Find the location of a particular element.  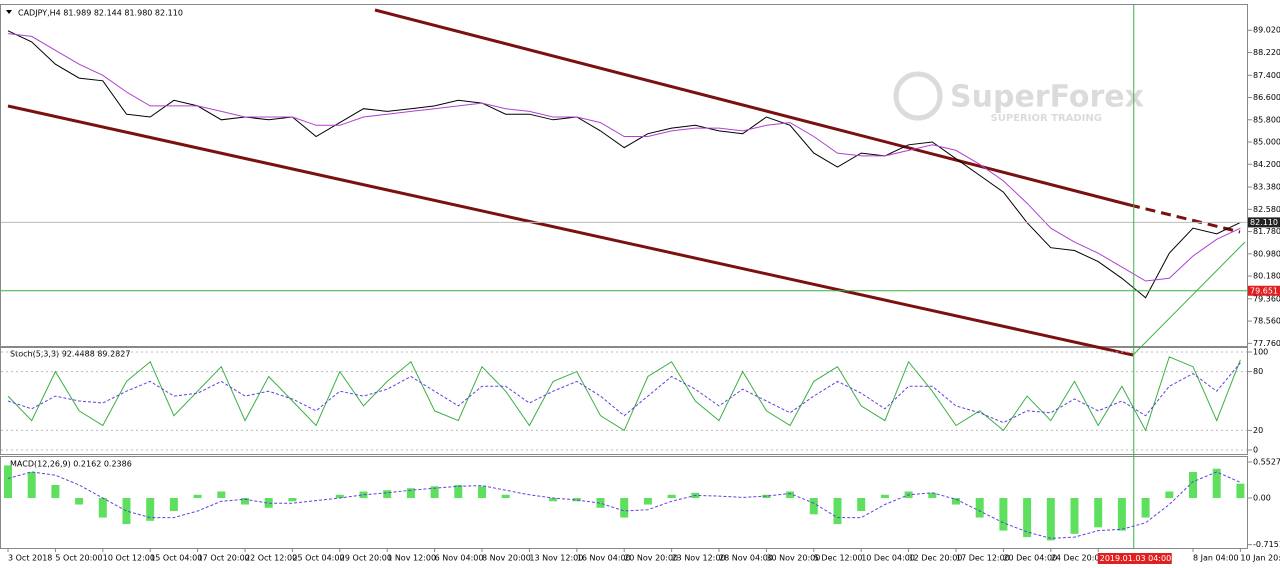

x-tick-label: 17 Dec 12:00 is located at coordinates (983, 558).